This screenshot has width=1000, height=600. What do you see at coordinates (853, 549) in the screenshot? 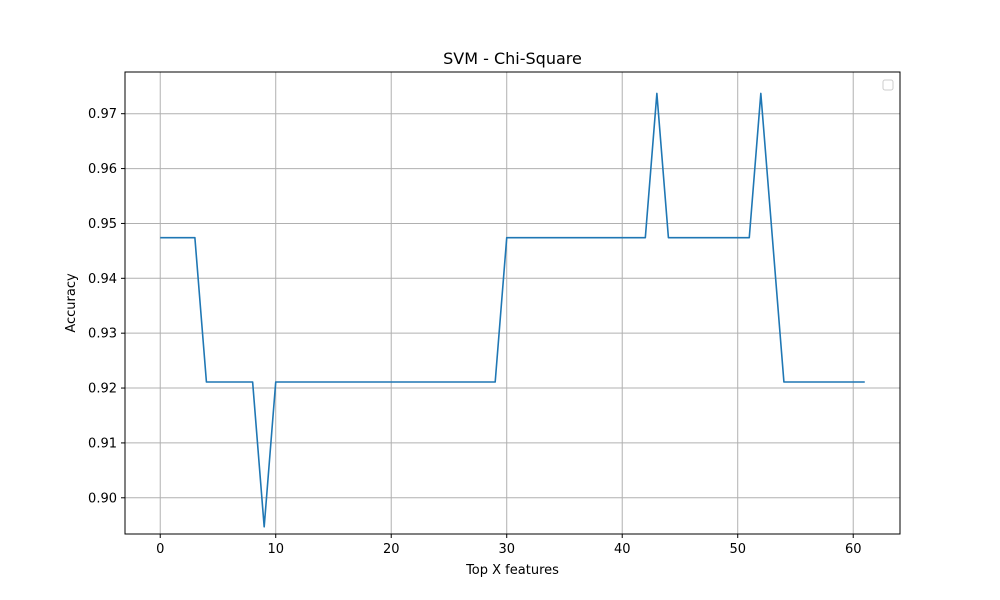
I see `x-tick-label: 60` at bounding box center [853, 549].